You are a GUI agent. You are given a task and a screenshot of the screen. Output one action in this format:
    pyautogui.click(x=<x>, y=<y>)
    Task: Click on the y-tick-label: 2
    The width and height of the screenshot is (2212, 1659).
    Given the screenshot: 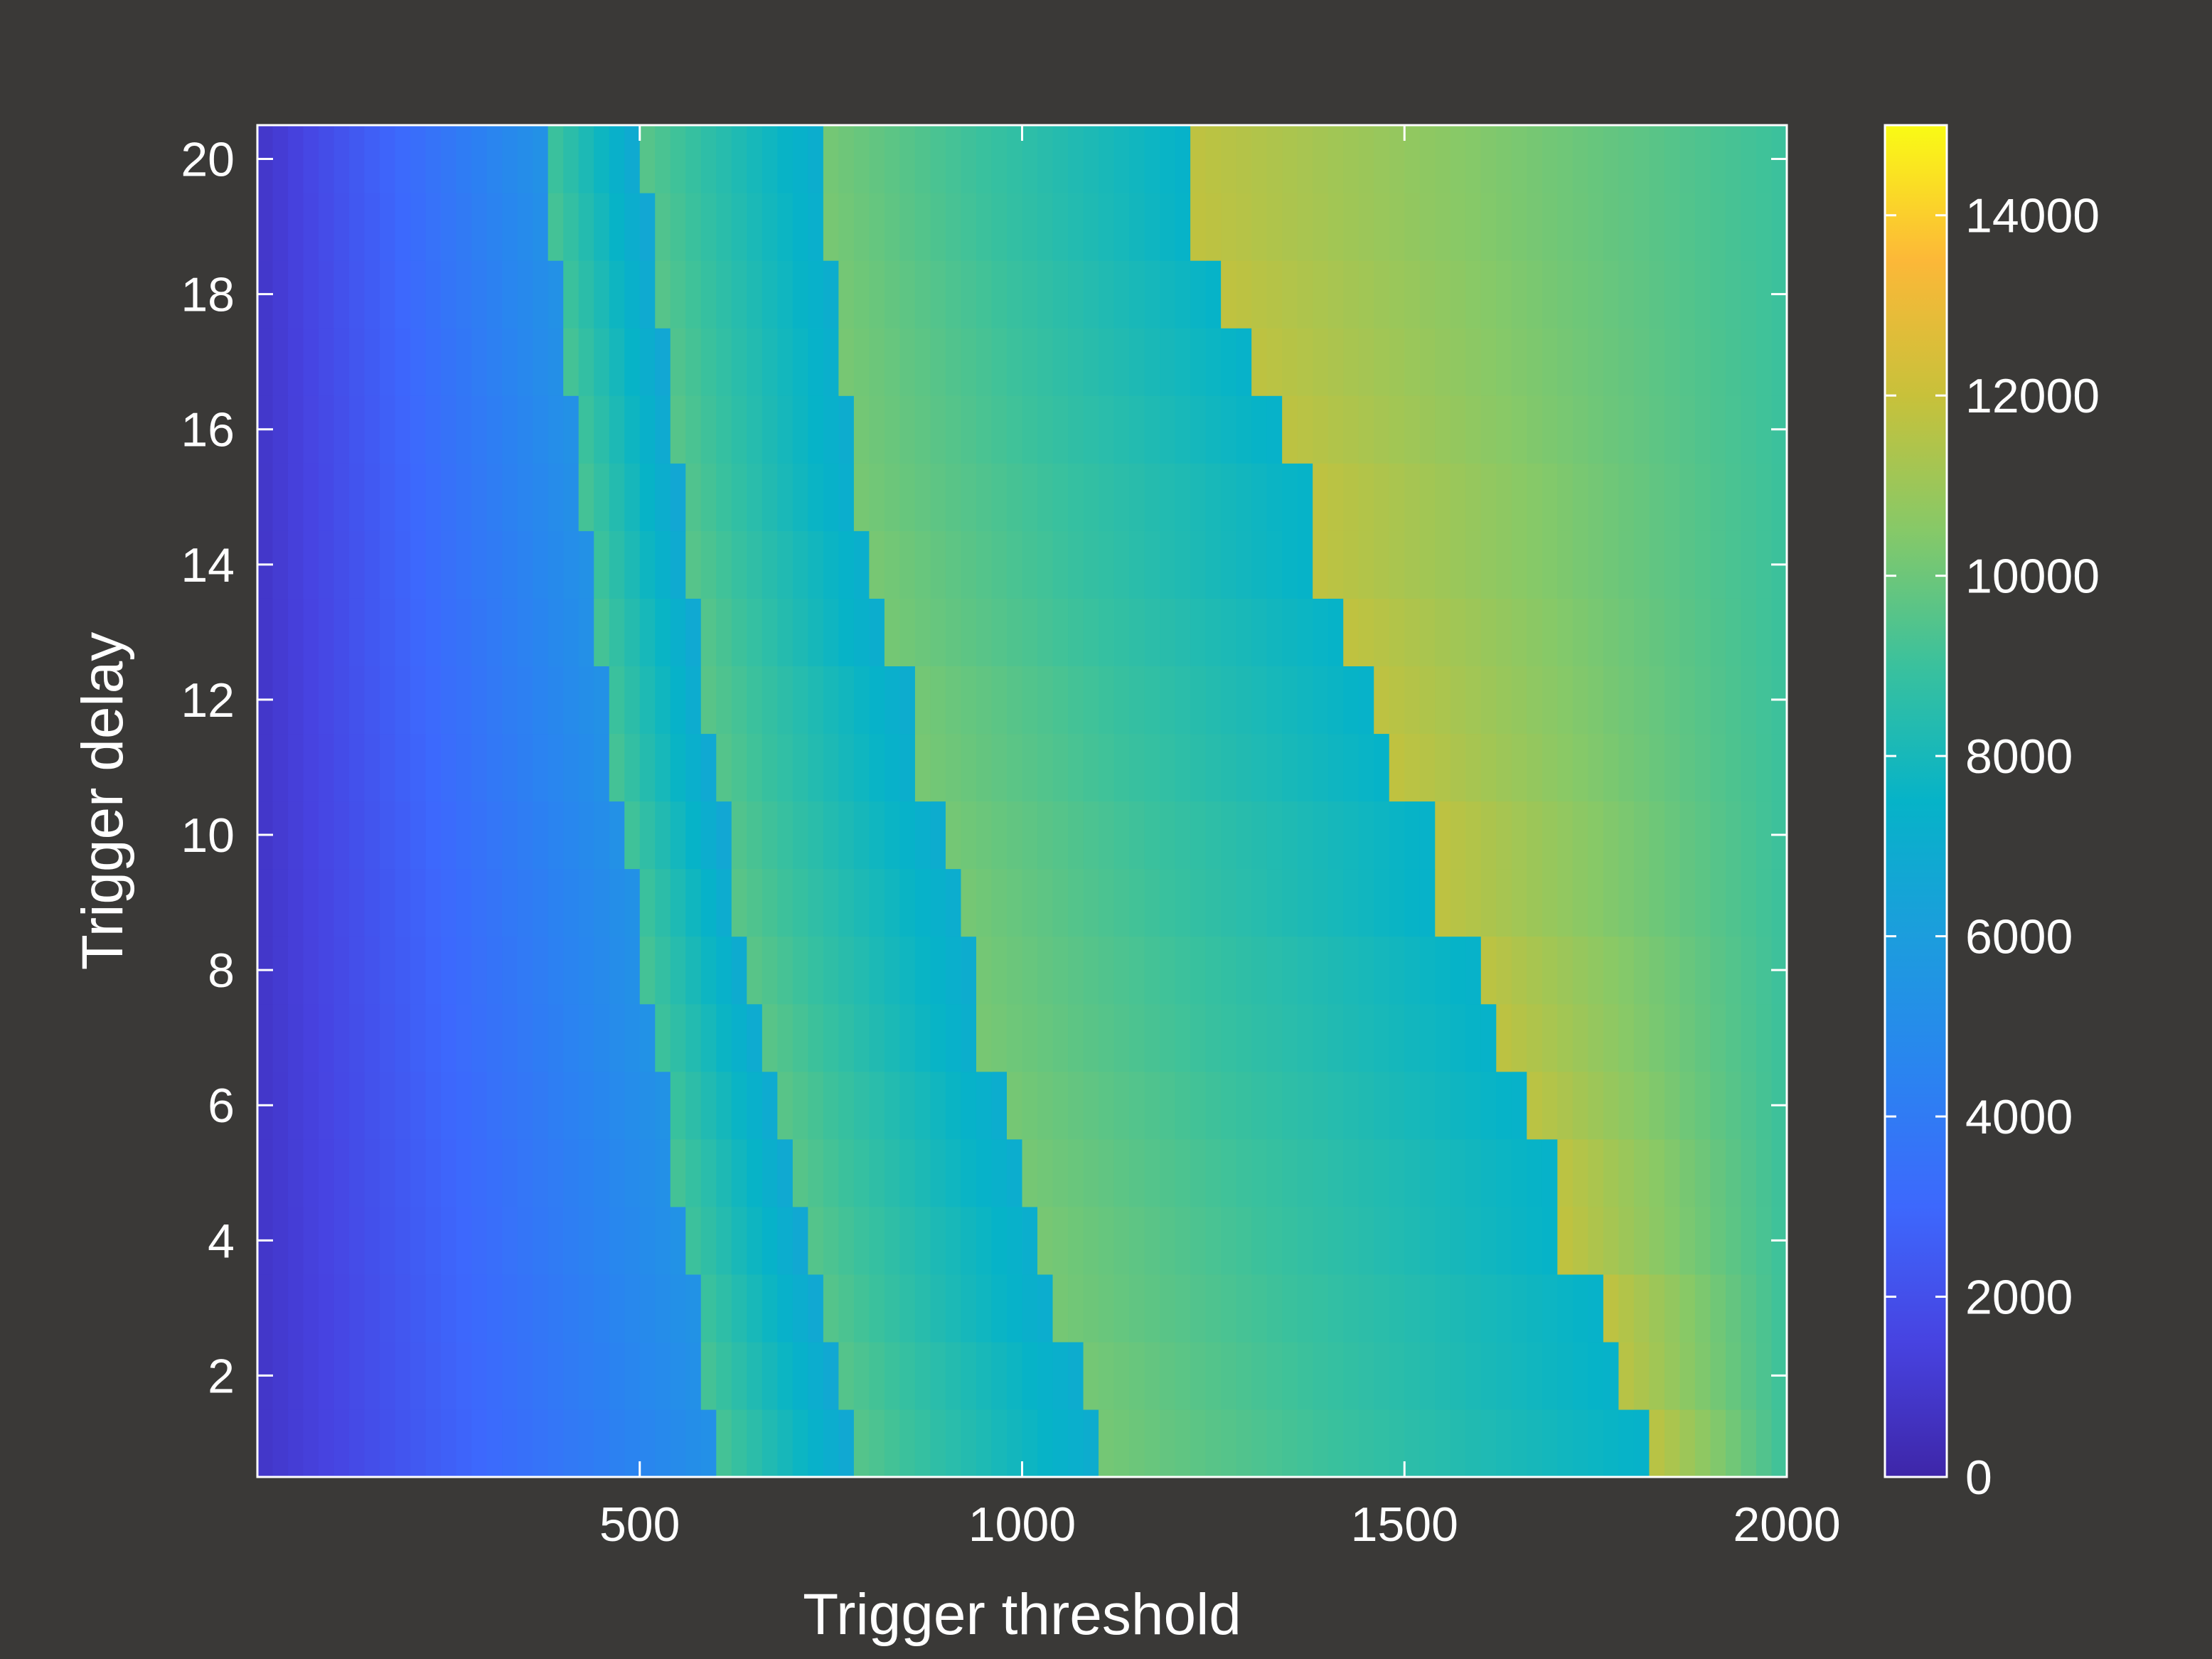 What is the action you would take?
    pyautogui.click(x=221, y=1376)
    